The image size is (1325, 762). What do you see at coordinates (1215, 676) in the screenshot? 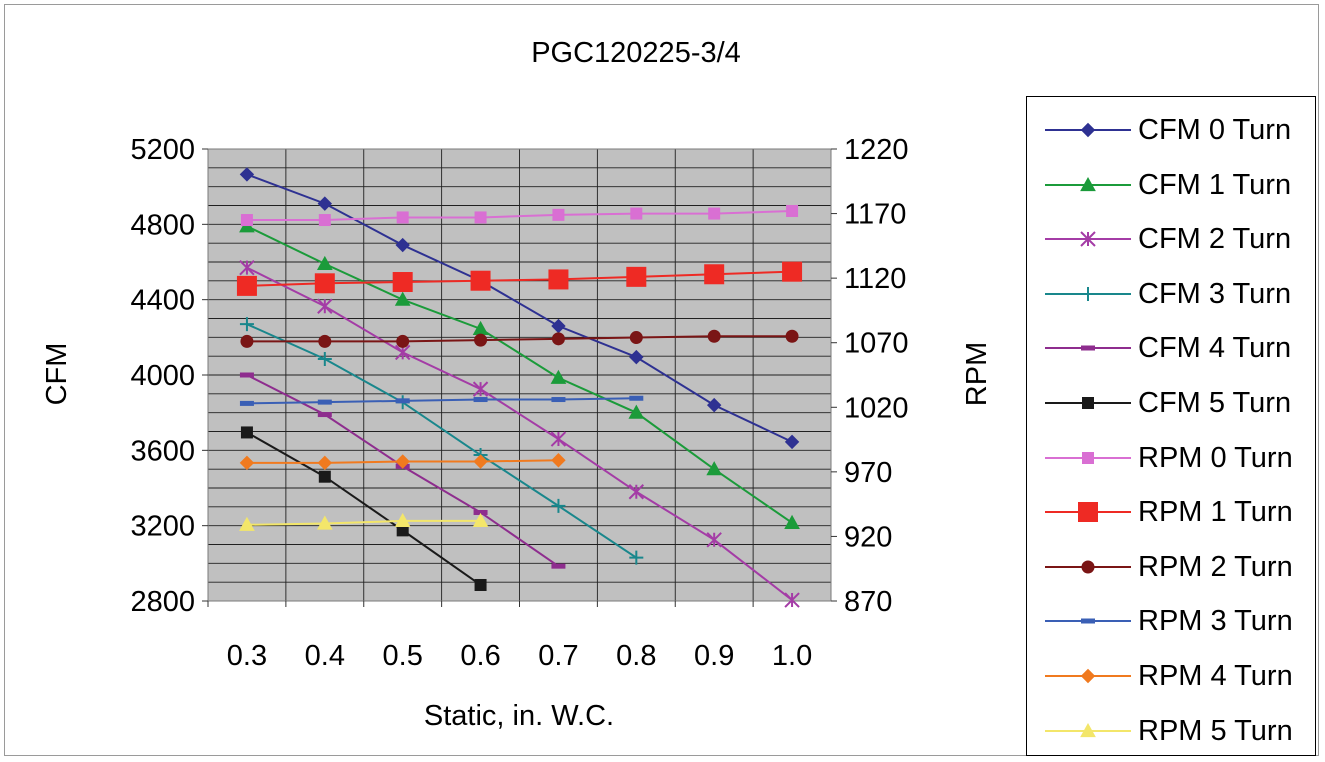
I see `legend-label: RPM 4 Turn` at bounding box center [1215, 676].